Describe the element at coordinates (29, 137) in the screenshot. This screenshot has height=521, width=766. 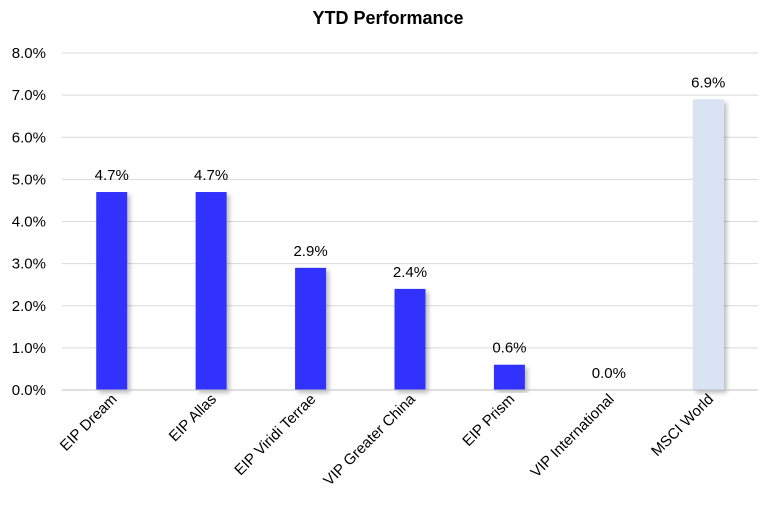
I see `y-tick-label: 6.0%` at that location.